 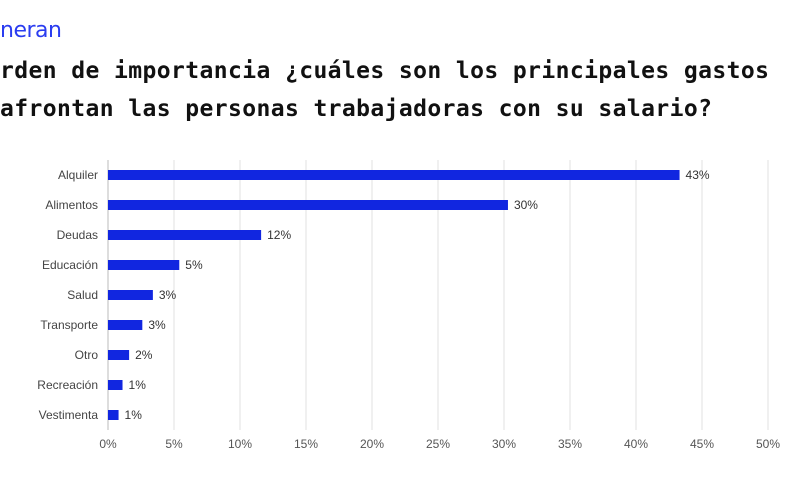 What do you see at coordinates (70, 265) in the screenshot?
I see `category-label: Educación` at bounding box center [70, 265].